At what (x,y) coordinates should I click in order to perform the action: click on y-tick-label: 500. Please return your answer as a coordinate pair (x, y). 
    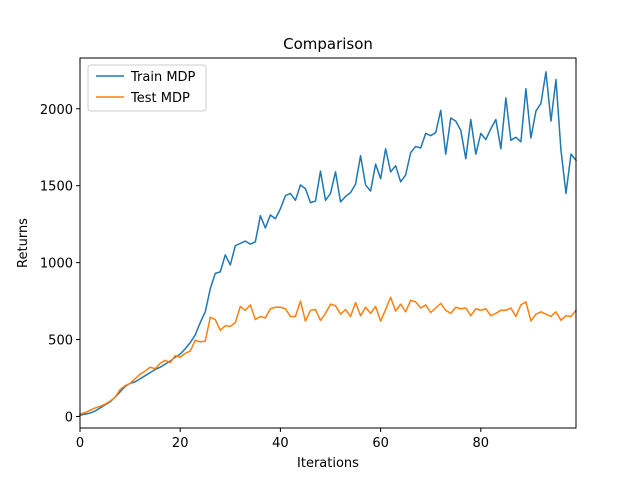
    Looking at the image, I should click on (60, 341).